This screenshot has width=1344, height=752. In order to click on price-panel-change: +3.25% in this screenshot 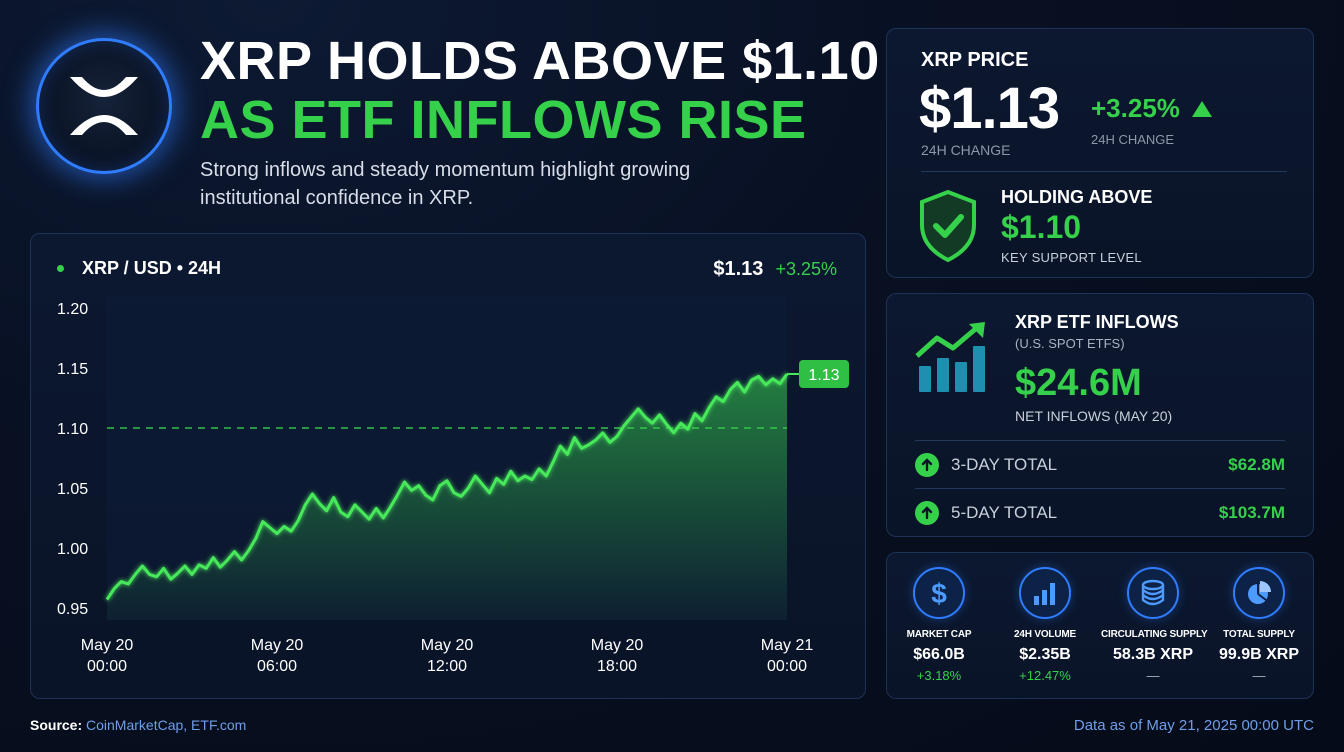, I will do `click(1151, 108)`.